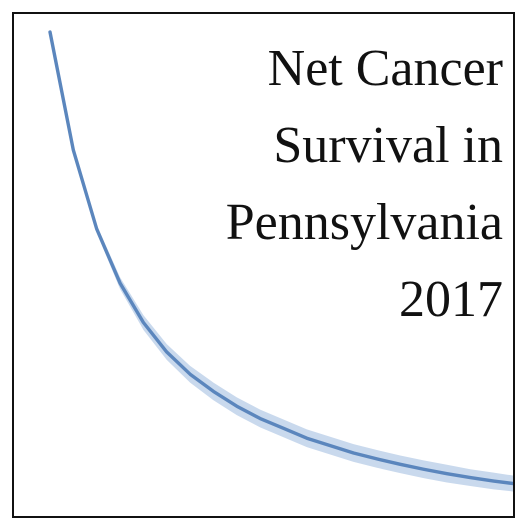 The image size is (527, 530). Describe the element at coordinates (451, 299) in the screenshot. I see `chart-title-line-4: 2017` at that location.